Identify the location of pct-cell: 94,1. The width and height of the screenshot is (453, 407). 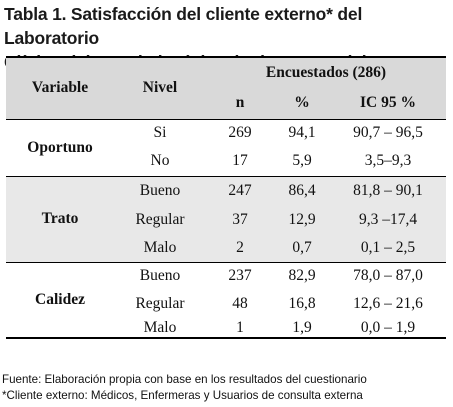
(302, 133).